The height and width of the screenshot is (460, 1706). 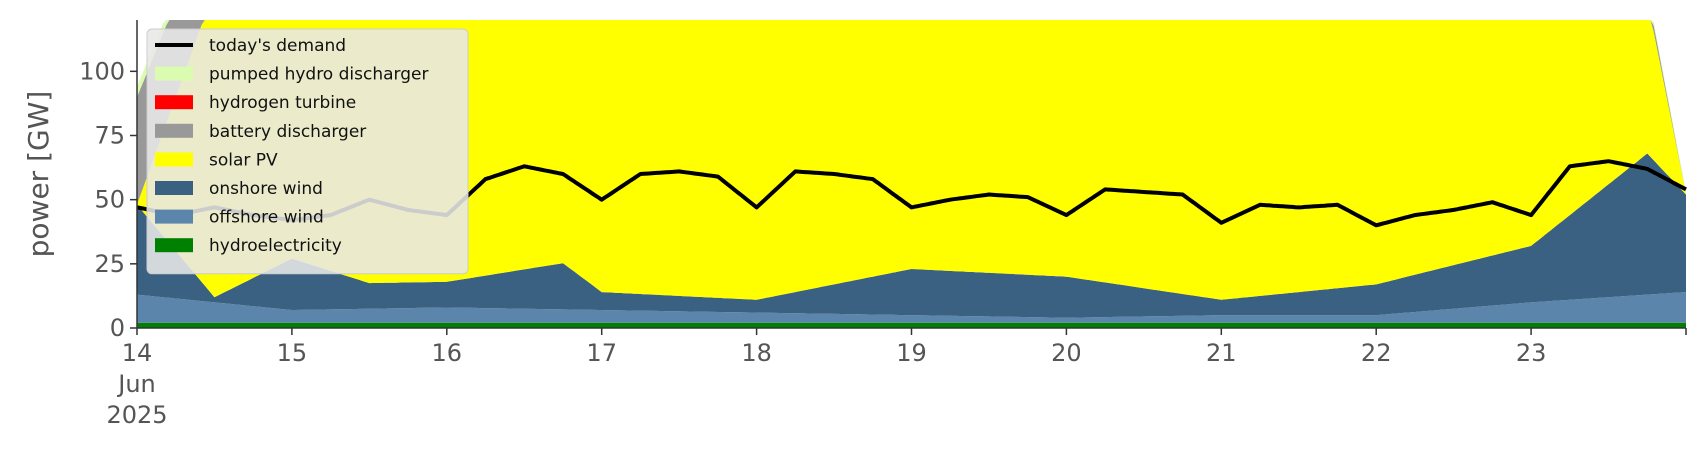 What do you see at coordinates (756, 353) in the screenshot?
I see `x-tick-label: 18` at bounding box center [756, 353].